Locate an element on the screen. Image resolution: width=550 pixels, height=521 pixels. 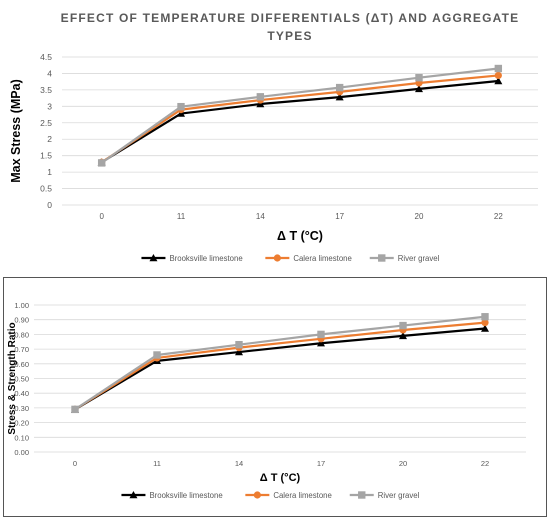
y-tick-label: 2.5 is located at coordinates (46, 123).